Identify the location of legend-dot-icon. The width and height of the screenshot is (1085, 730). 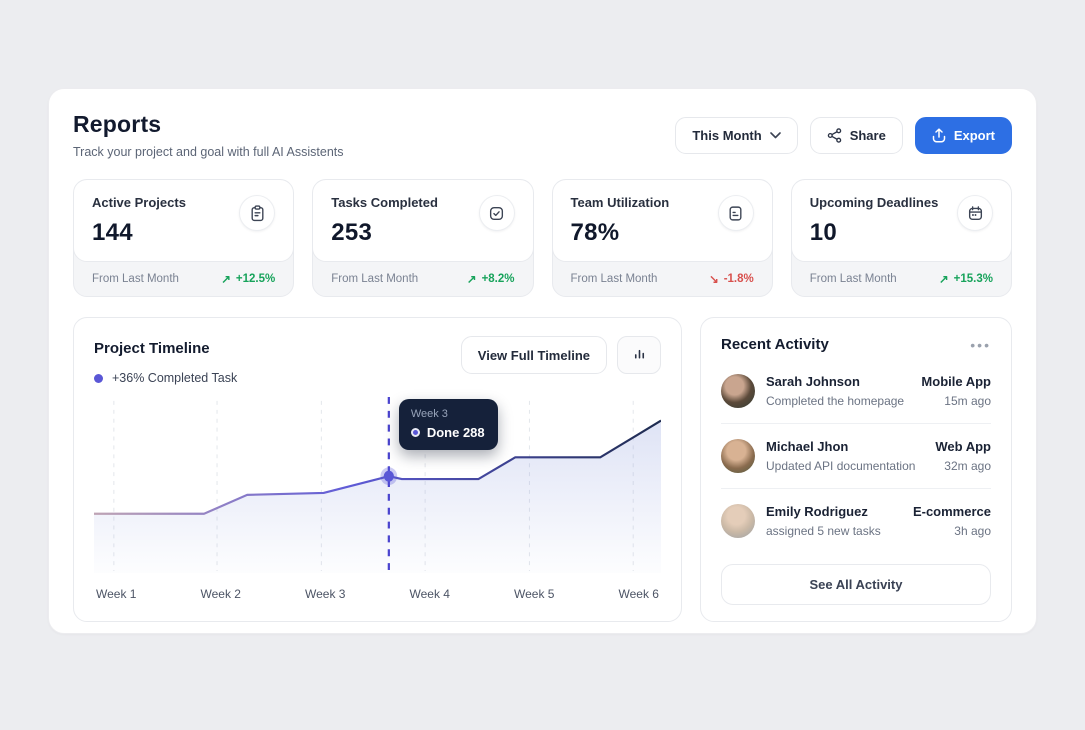
(98, 378).